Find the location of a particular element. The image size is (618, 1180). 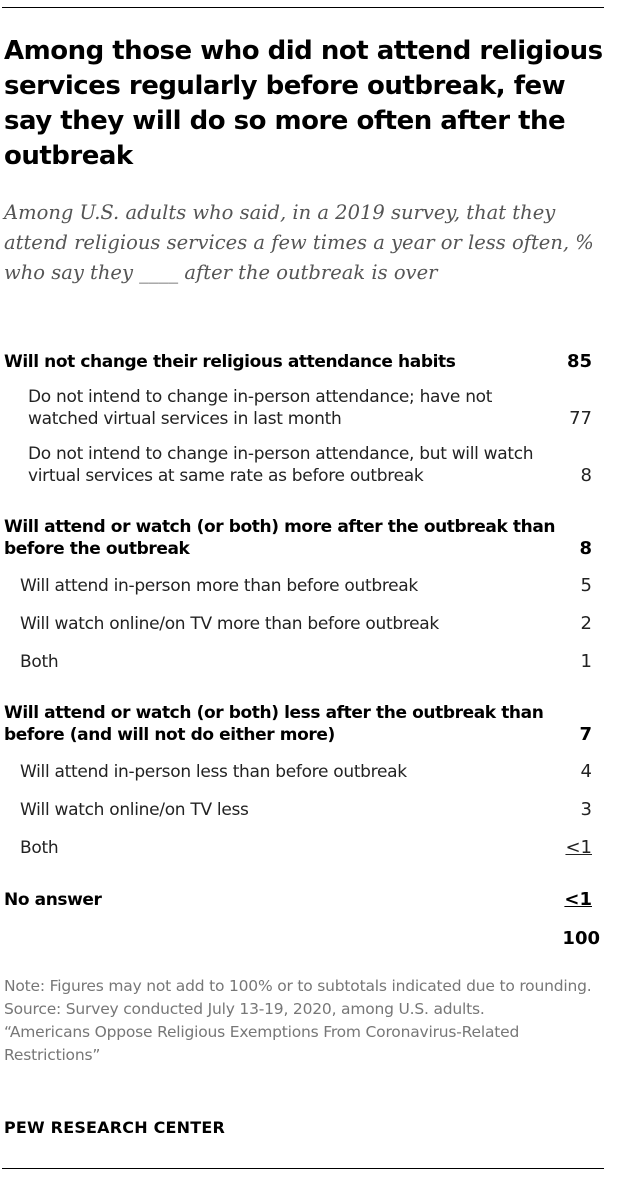

total-value: 100 is located at coordinates (581, 938).